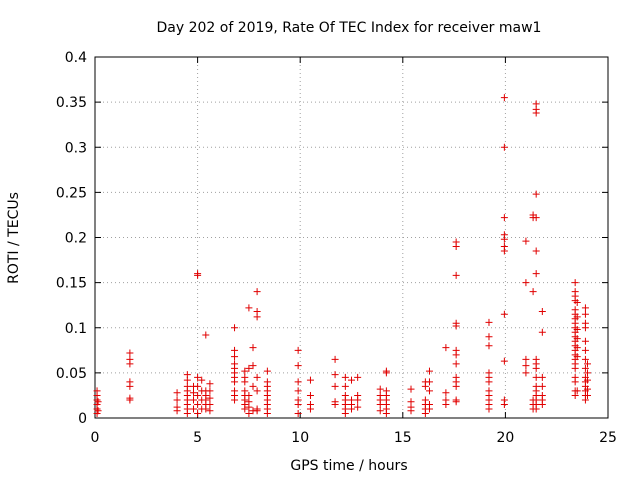  What do you see at coordinates (95, 438) in the screenshot?
I see `x-tick-label: 0` at bounding box center [95, 438].